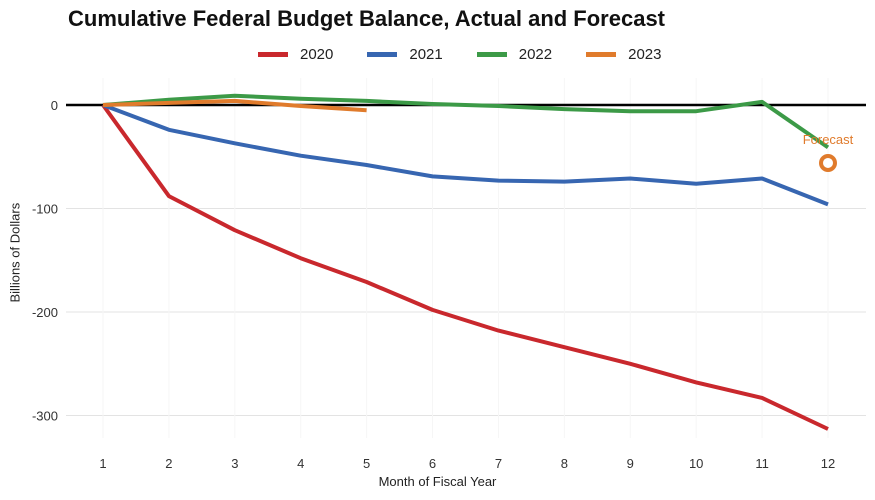  I want to click on legend-item-2021: 2021, so click(405, 54).